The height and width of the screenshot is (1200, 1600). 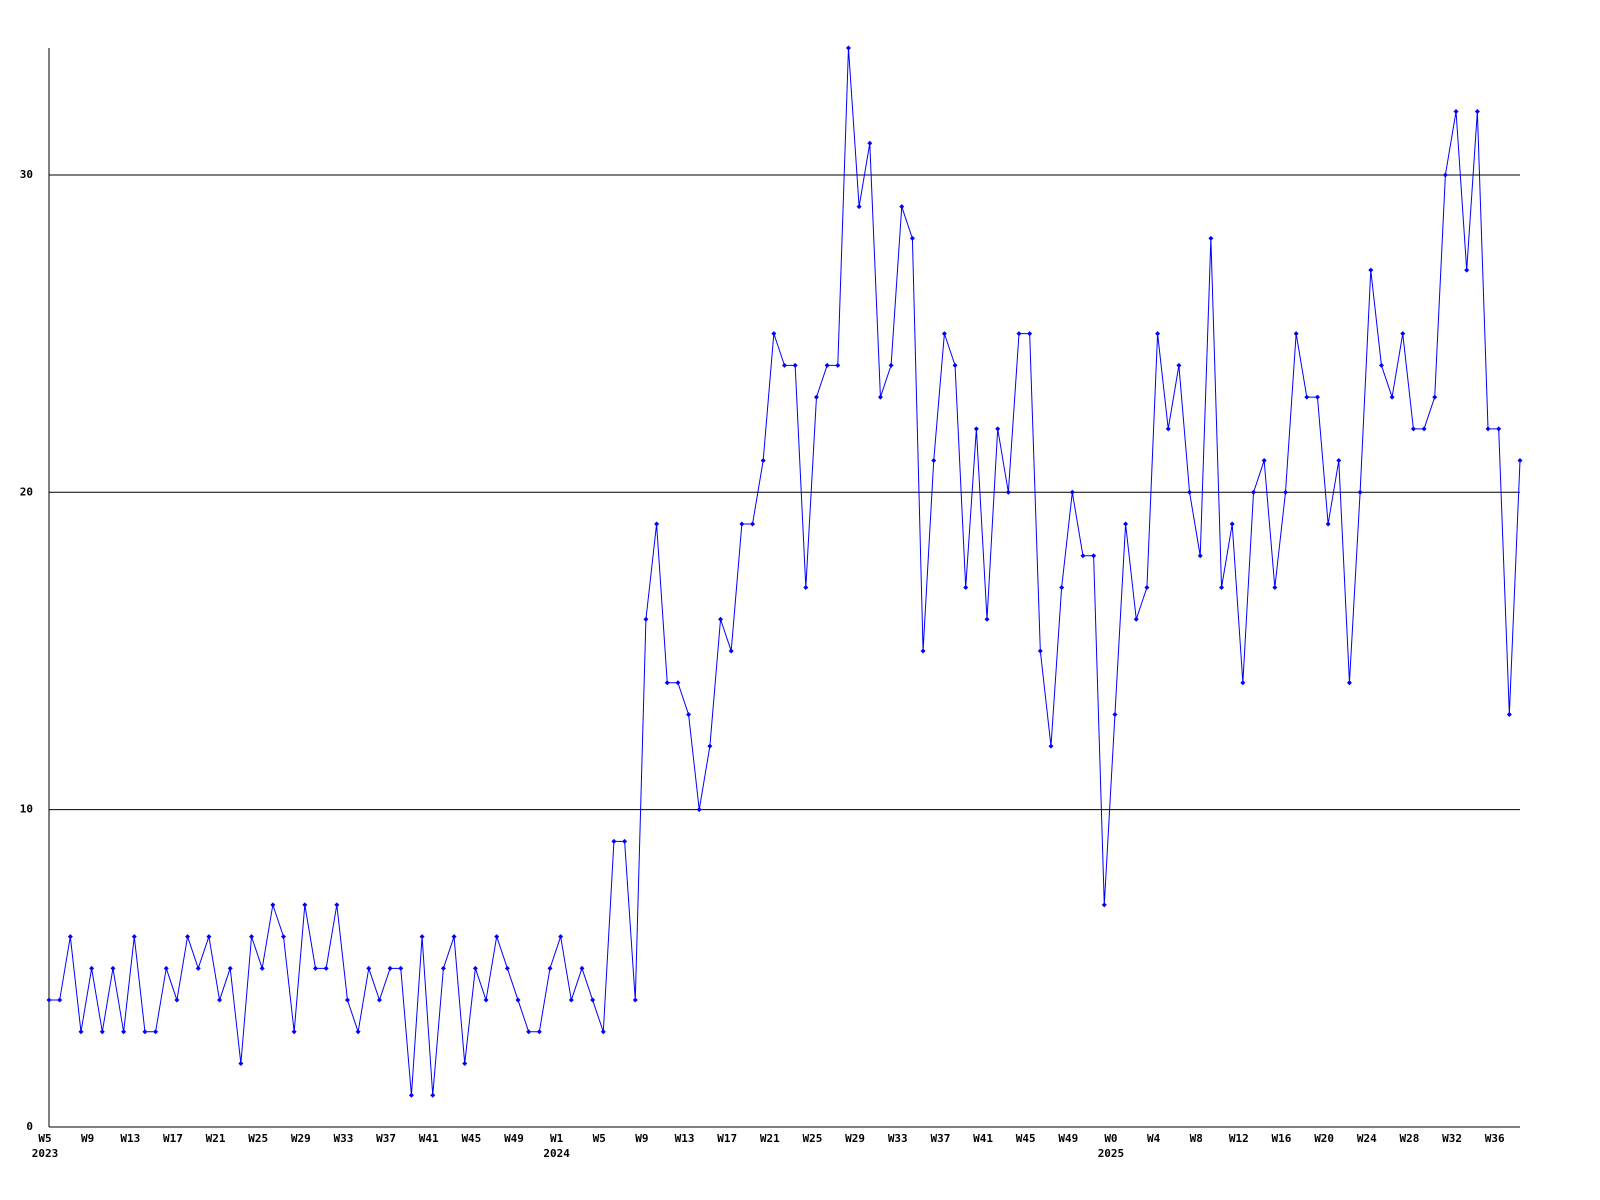 What do you see at coordinates (557, 1138) in the screenshot?
I see `x-tick-label: W1` at bounding box center [557, 1138].